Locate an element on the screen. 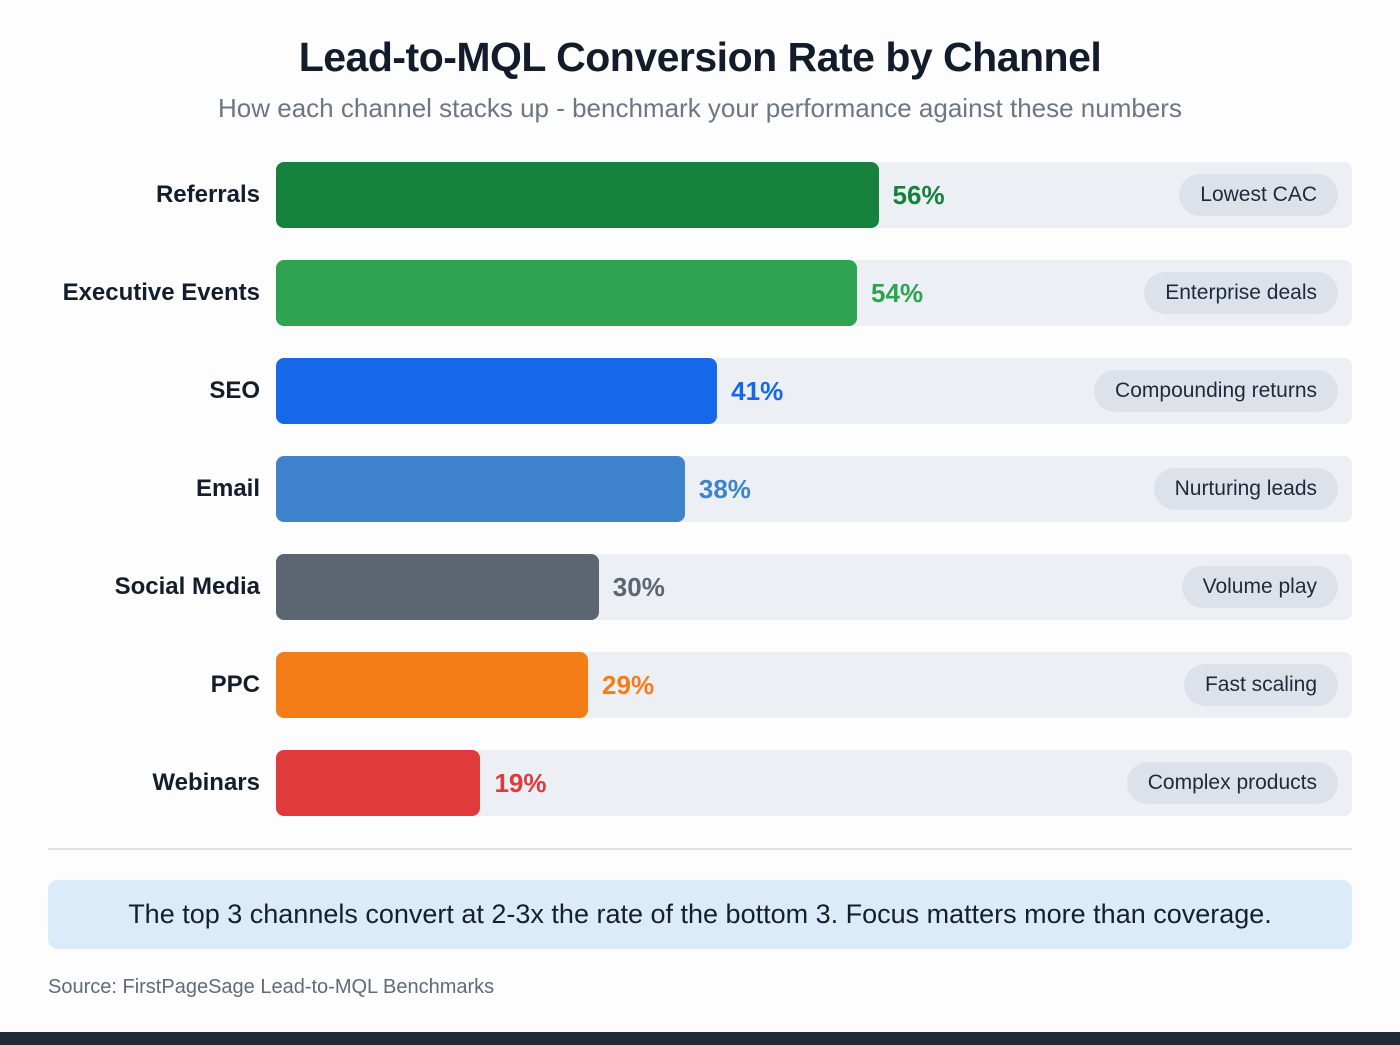 This screenshot has height=1045, width=1400. divider is located at coordinates (700, 849).